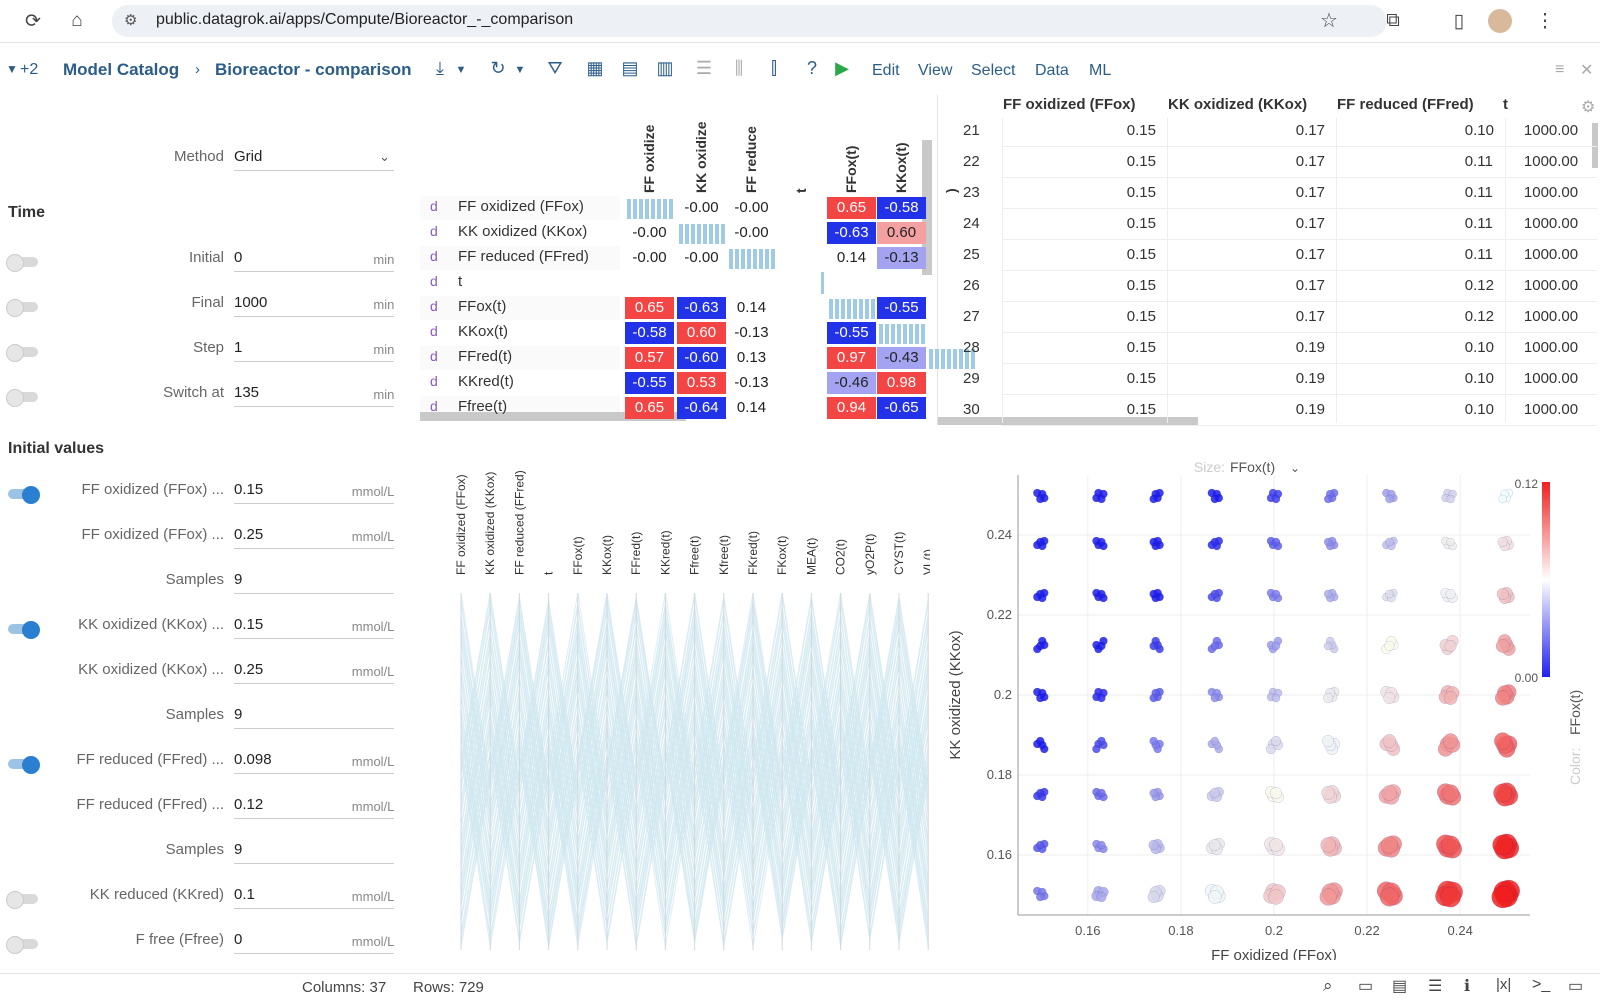 This screenshot has width=1600, height=1001. I want to click on pc-axis-label: KK oxidized (KKox), so click(490, 523).